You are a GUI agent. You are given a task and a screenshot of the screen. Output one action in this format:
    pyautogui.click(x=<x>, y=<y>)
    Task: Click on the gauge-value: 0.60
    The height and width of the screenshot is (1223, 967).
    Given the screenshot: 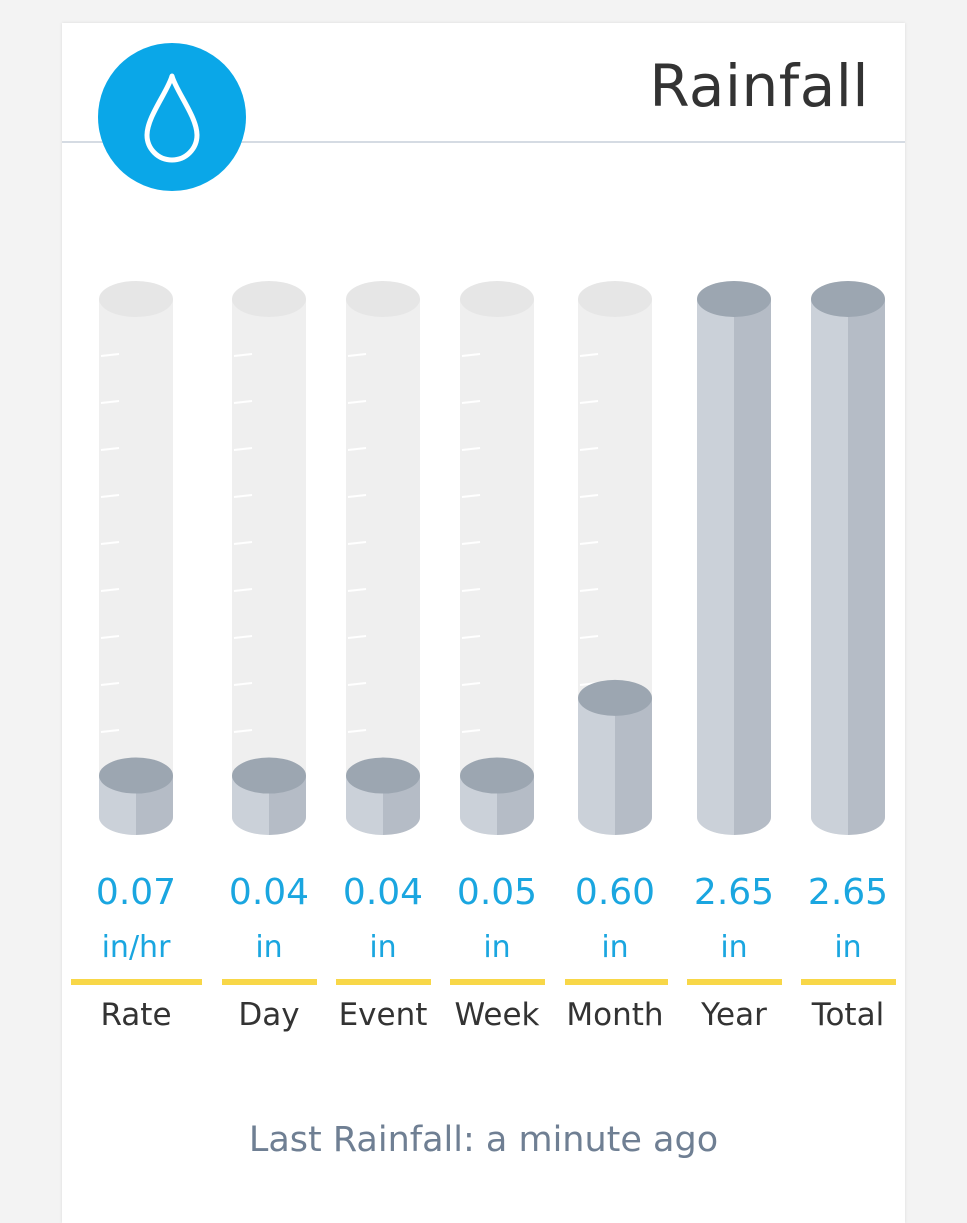 What is the action you would take?
    pyautogui.click(x=615, y=892)
    